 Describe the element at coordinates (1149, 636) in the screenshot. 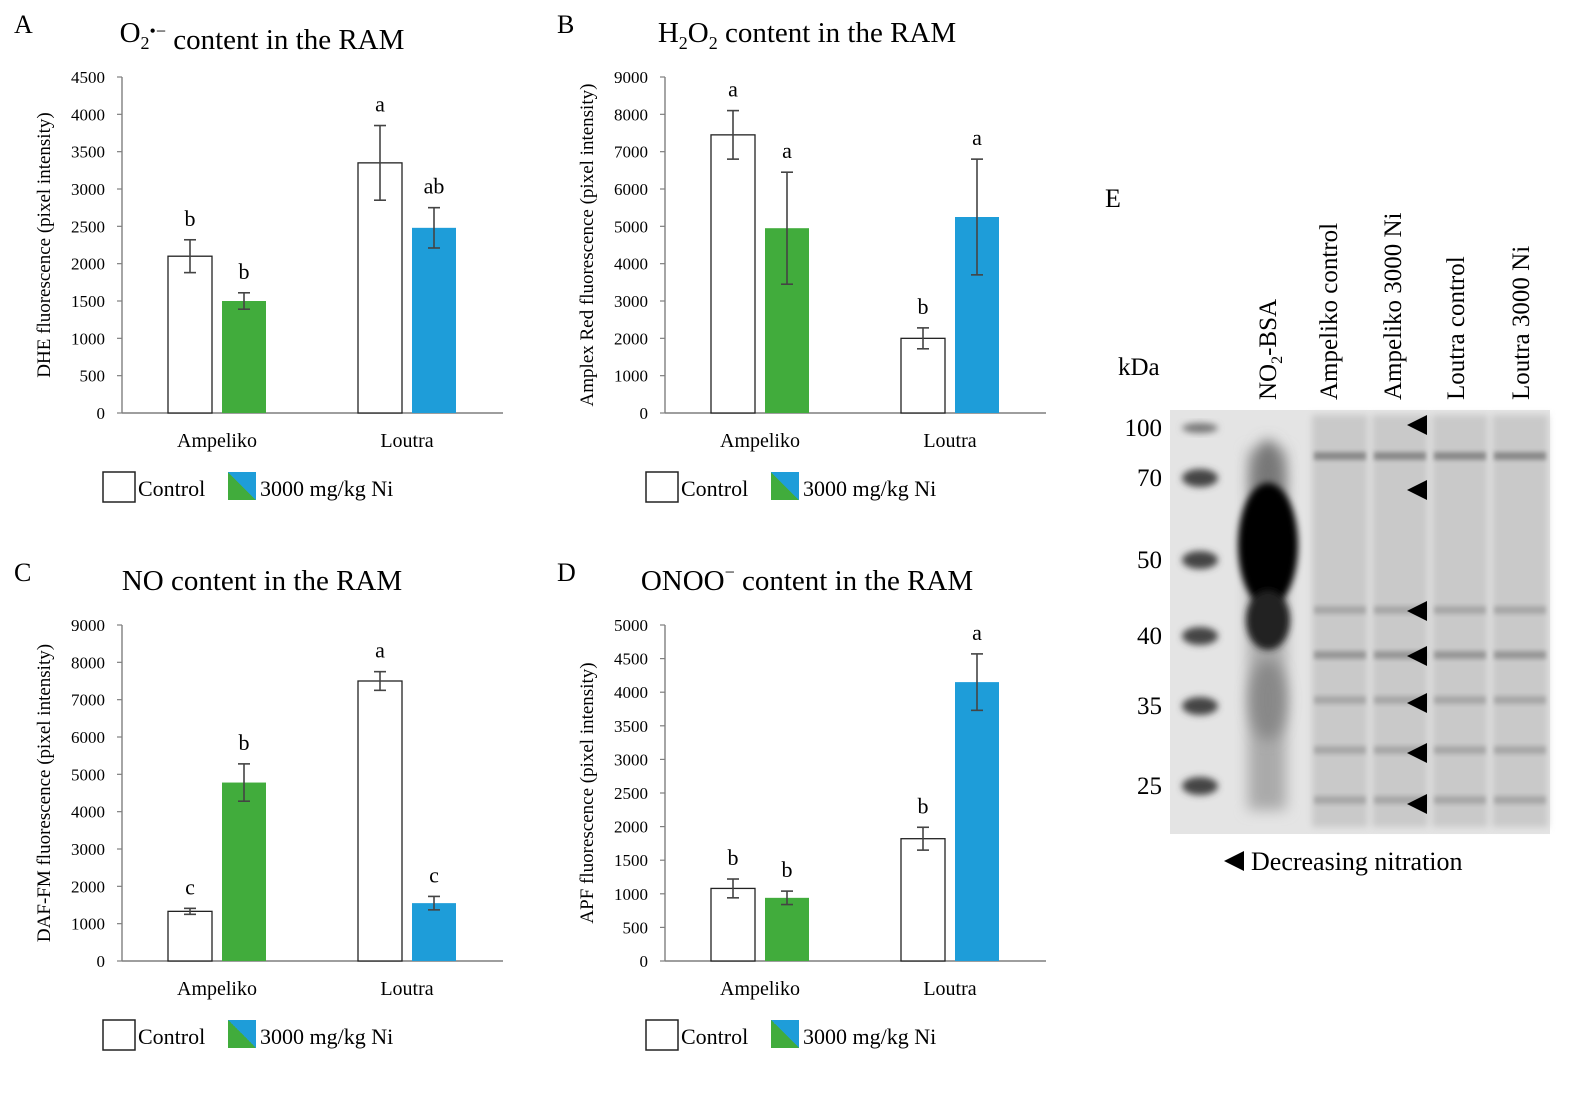

I see `marker-label: 40` at that location.